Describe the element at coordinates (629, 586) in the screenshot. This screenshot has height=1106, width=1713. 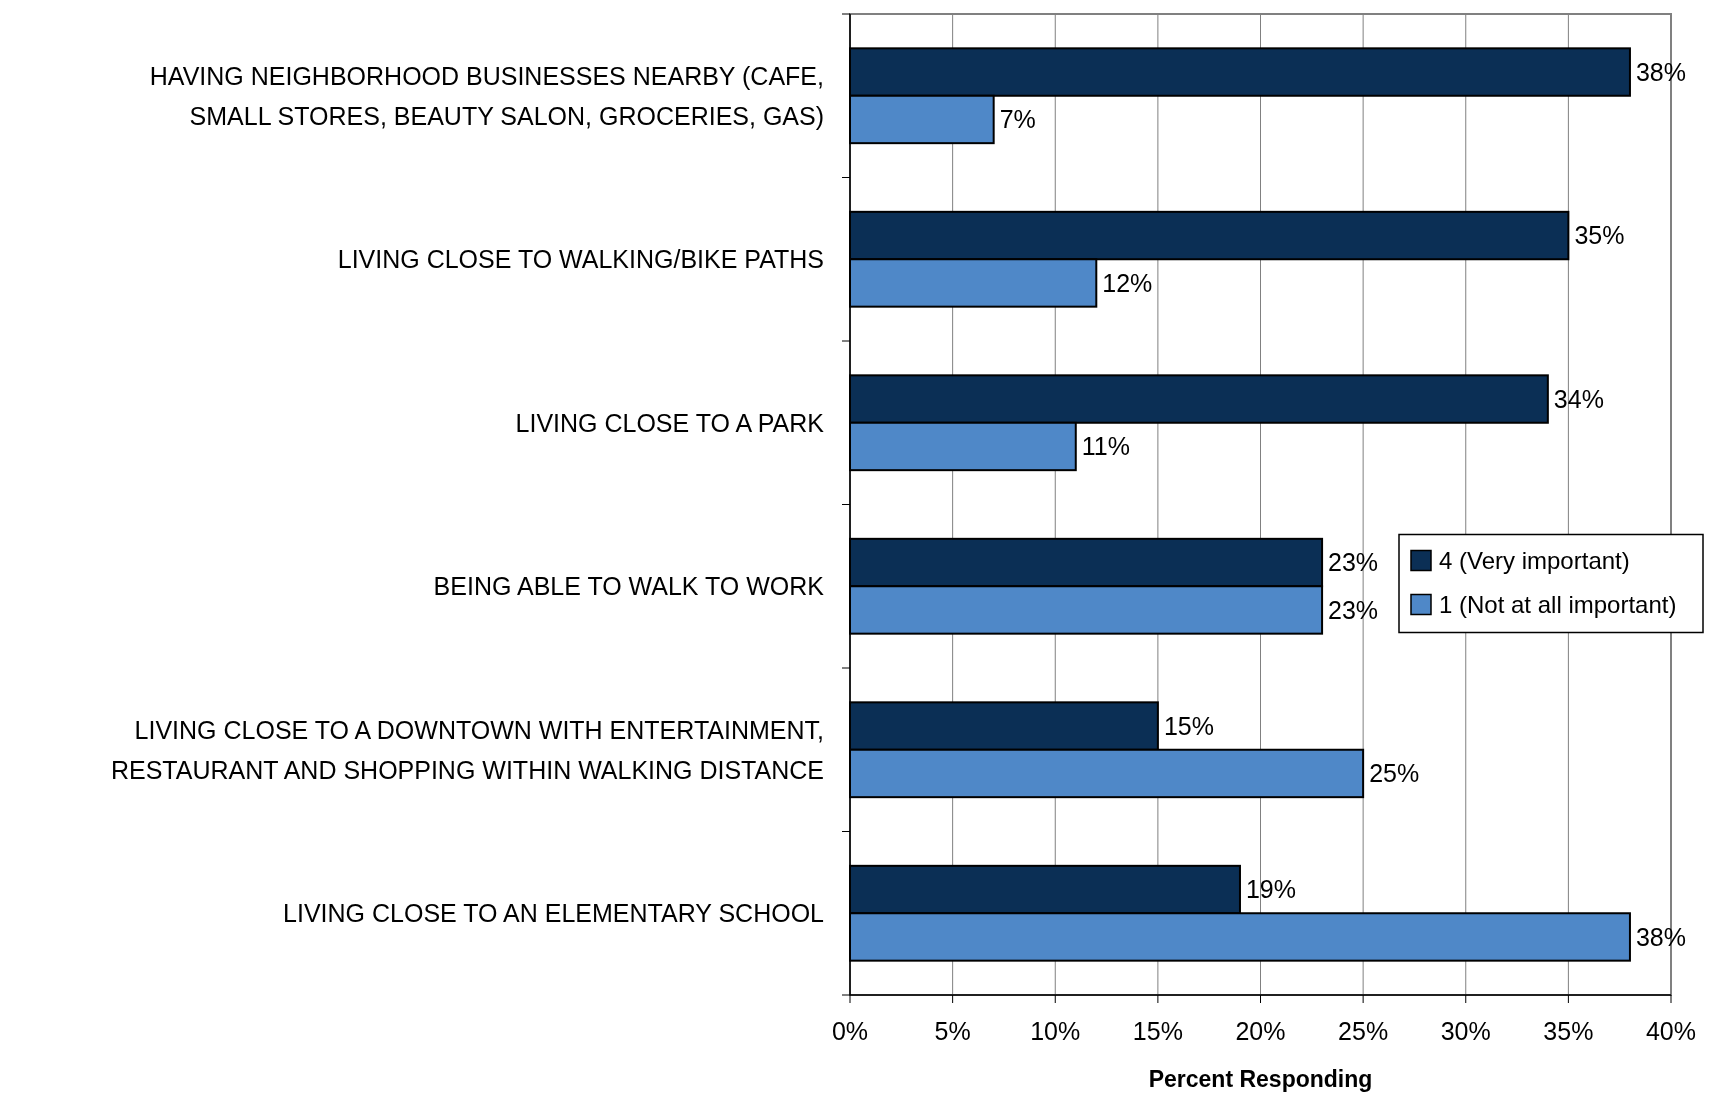
I see `y-tick-label: BEING ABLE TO WALK TO WORK` at that location.